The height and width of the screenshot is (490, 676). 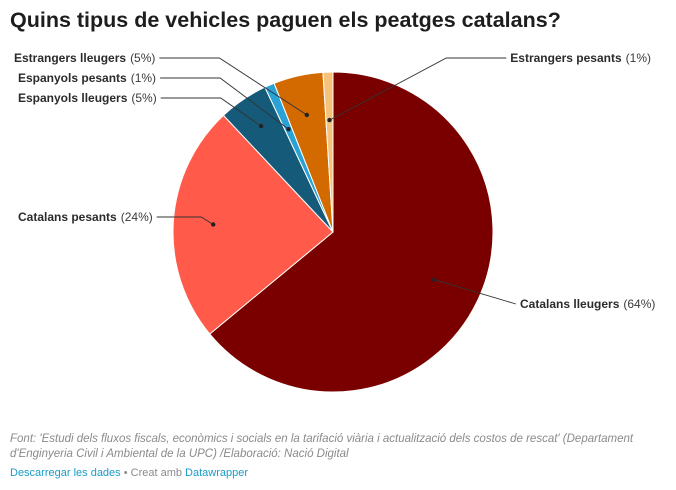 I want to click on slice-label-text: Estrangers lleugers (5%), so click(x=84, y=58).